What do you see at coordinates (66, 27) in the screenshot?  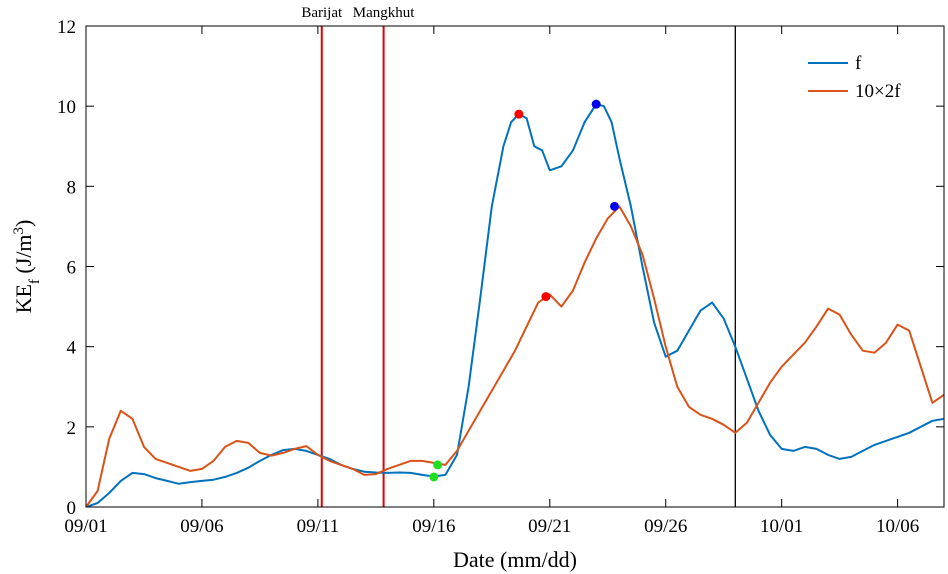 I see `y-tick-label-7: 12` at bounding box center [66, 27].